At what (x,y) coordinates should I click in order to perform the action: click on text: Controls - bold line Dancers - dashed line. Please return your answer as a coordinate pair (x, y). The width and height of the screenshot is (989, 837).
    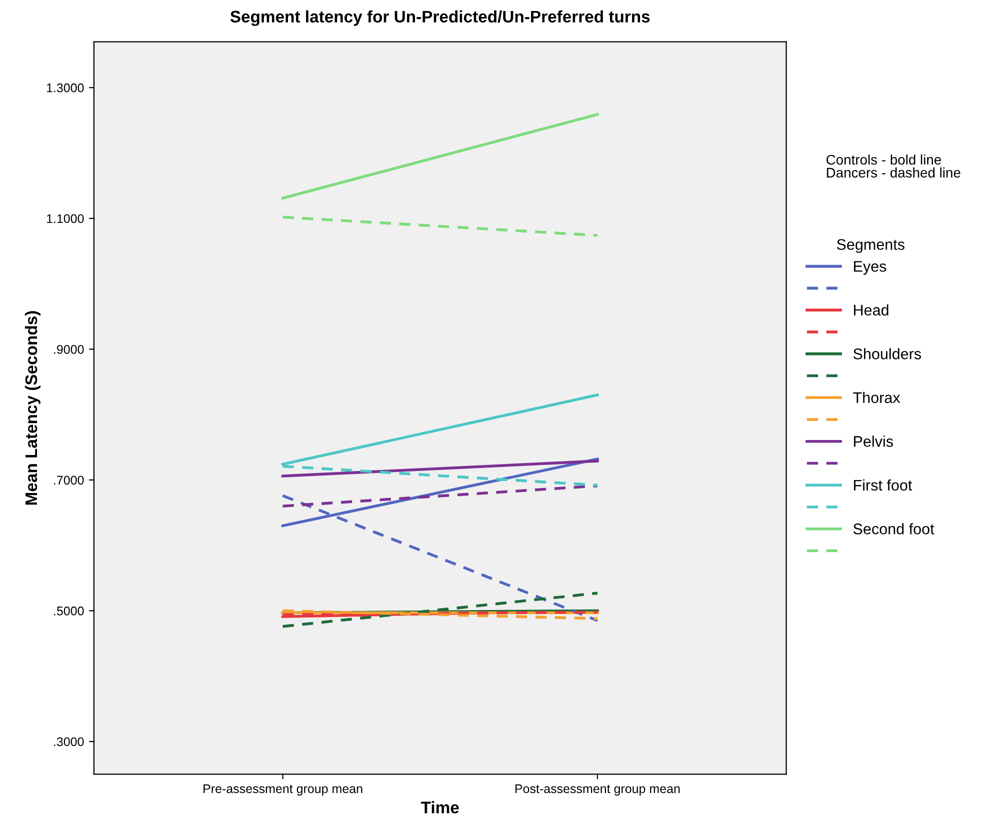
    Looking at the image, I should click on (893, 166).